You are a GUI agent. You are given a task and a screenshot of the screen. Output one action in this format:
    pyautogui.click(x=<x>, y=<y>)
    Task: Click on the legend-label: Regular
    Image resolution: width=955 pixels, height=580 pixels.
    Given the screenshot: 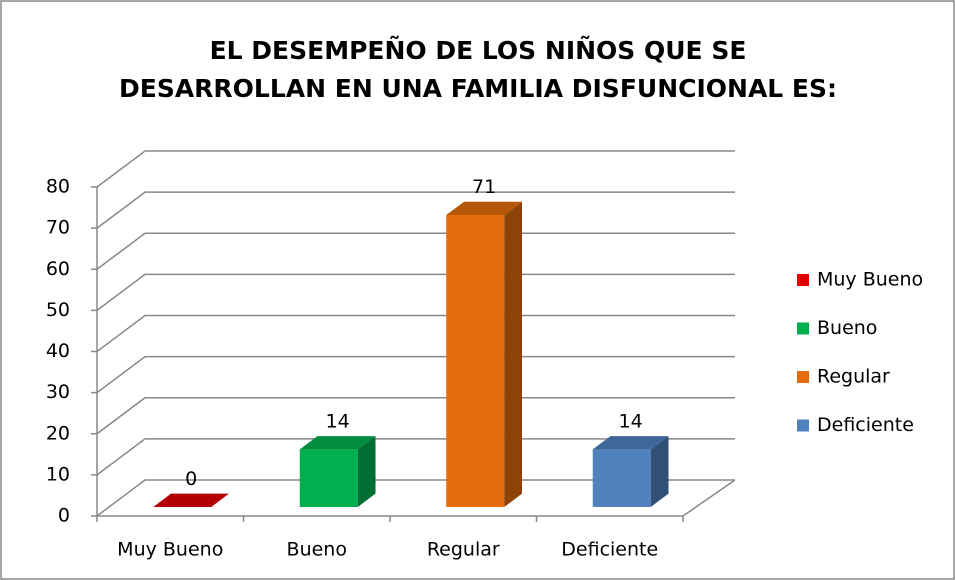 What is the action you would take?
    pyautogui.click(x=853, y=377)
    